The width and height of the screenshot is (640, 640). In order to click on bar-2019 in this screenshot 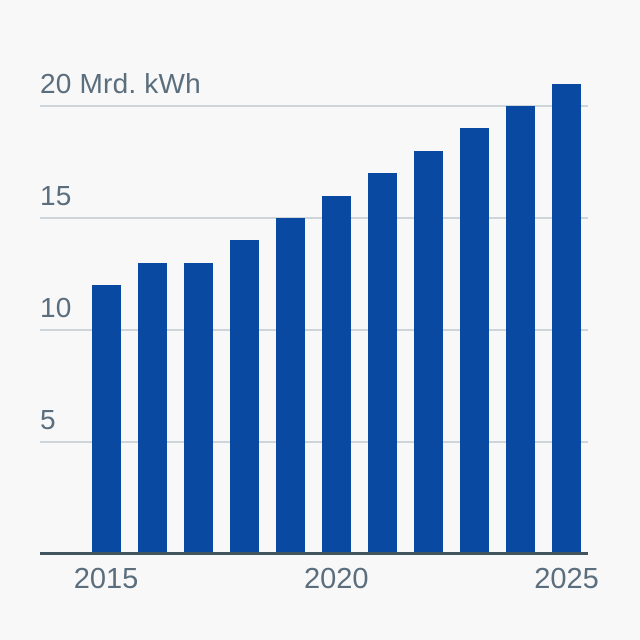, I will do `click(290, 385)`.